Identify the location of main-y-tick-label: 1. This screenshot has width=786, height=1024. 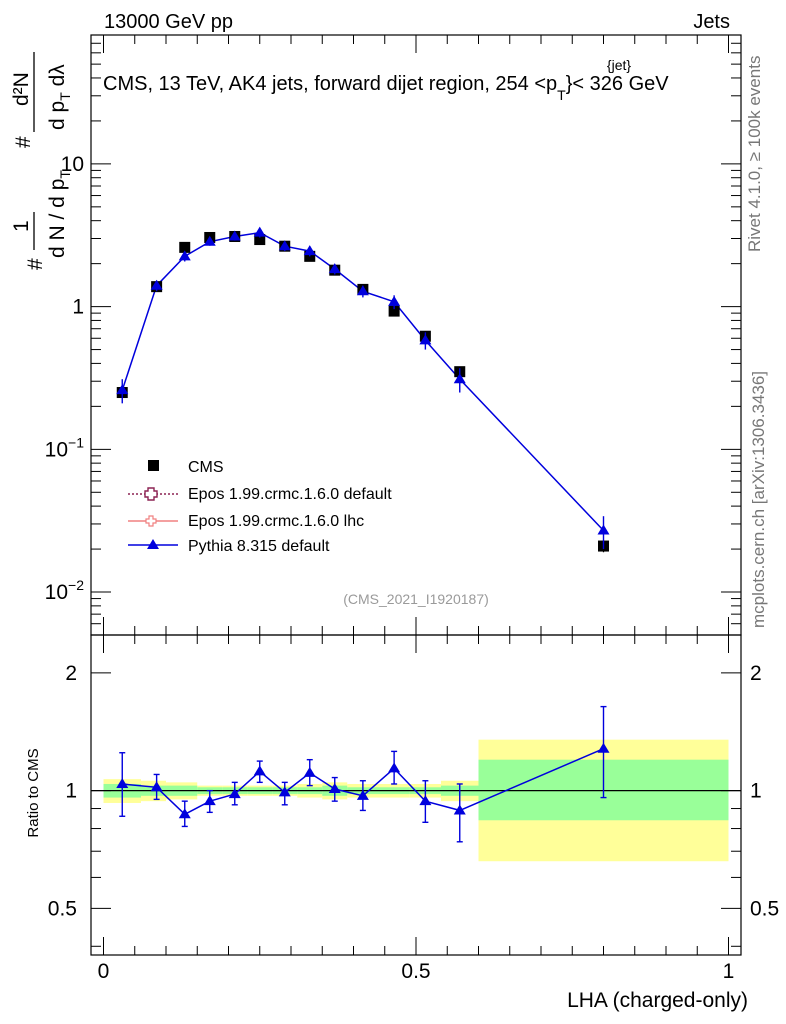
(78, 307).